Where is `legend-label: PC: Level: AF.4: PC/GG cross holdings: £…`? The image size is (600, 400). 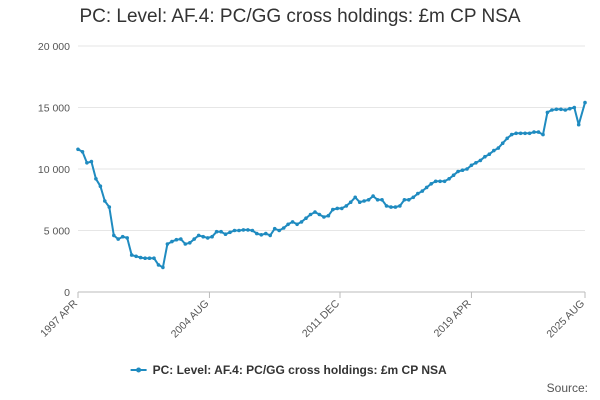 legend-label: PC: Level: AF.4: PC/GG cross holdings: £… is located at coordinates (300, 370).